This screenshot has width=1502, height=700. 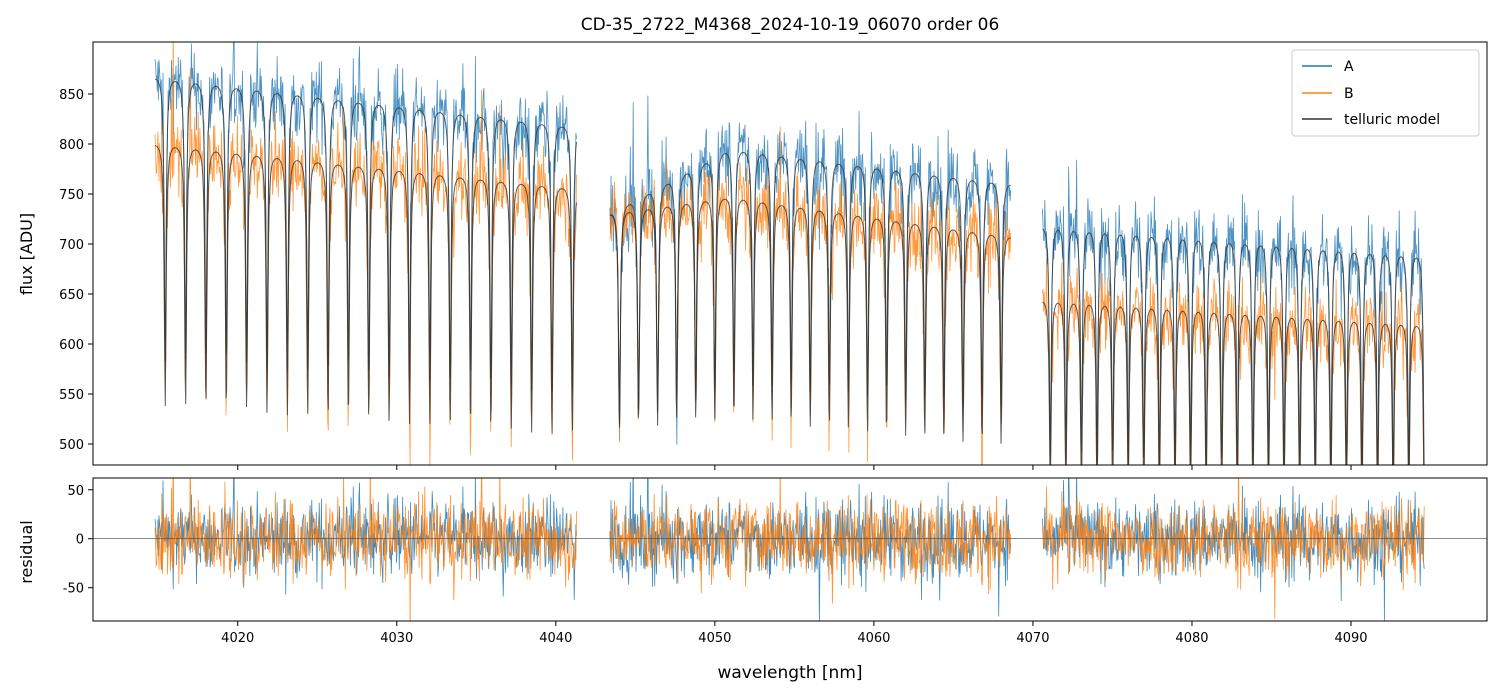 What do you see at coordinates (1350, 638) in the screenshot?
I see `x-tick-label: 4090` at bounding box center [1350, 638].